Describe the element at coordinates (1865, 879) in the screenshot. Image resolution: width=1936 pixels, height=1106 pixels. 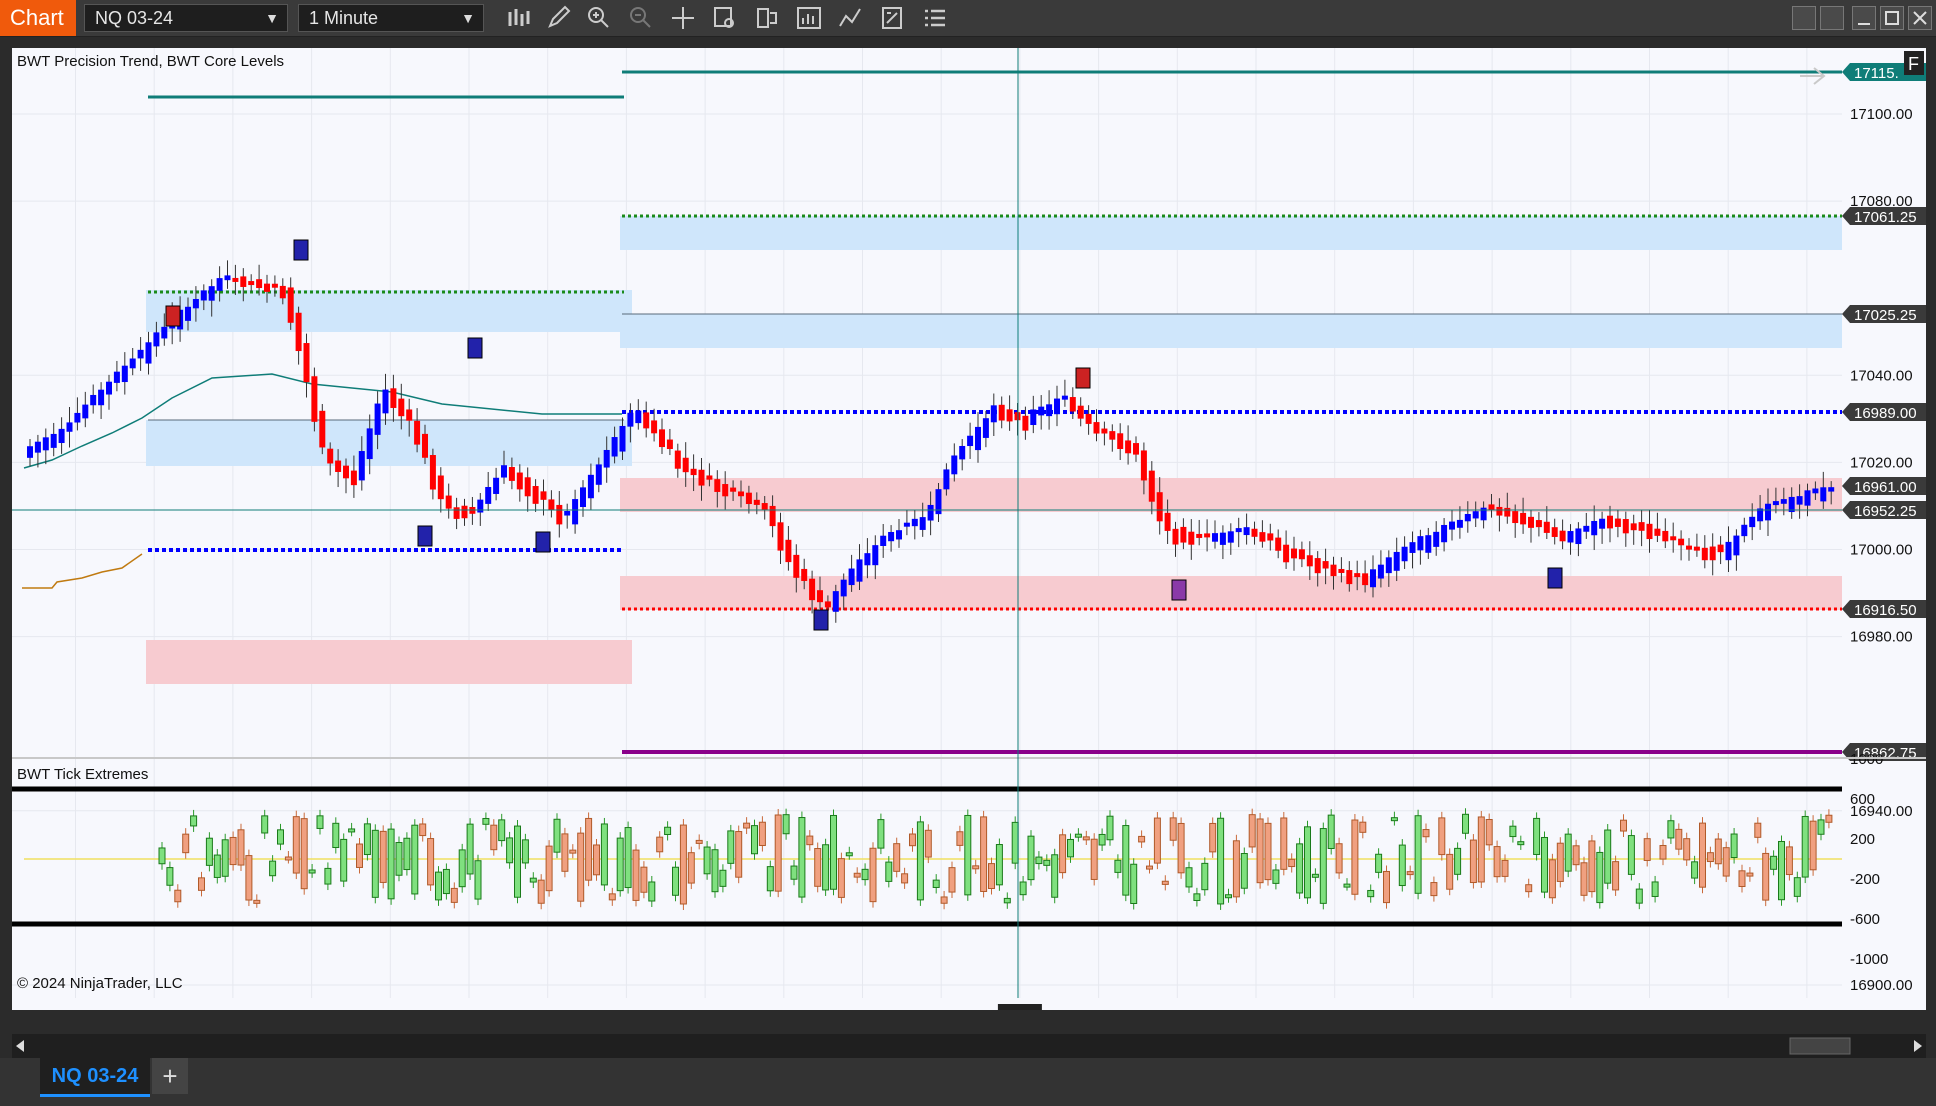
I see `sub-tick-label: -200` at that location.